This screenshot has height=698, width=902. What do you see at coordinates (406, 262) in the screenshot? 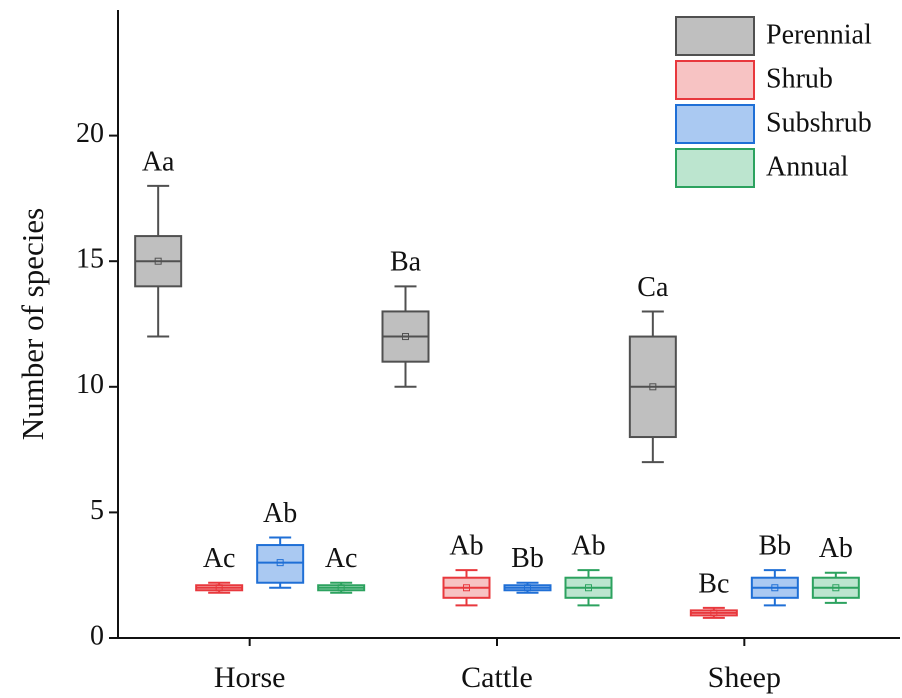
I see `significance-label: Ba` at bounding box center [406, 262].